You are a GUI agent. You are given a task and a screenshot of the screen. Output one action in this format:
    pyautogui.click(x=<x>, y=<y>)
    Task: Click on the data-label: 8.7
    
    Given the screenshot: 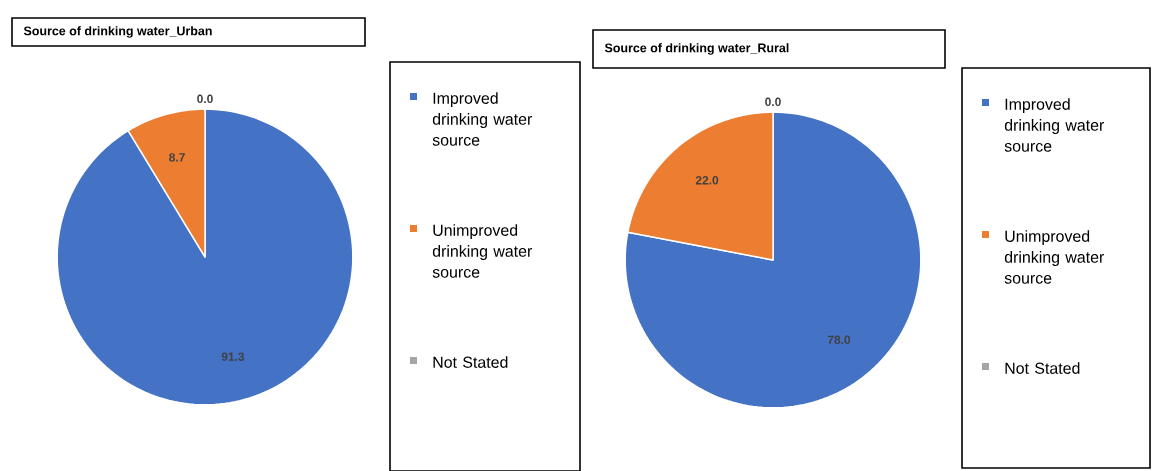 What is the action you would take?
    pyautogui.click(x=177, y=157)
    